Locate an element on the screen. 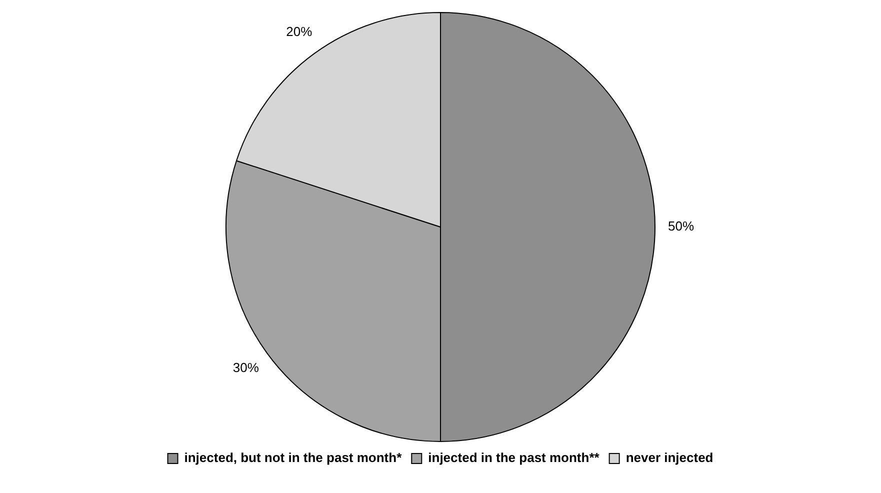 Image resolution: width=881 pixels, height=493 pixels. data-label: 20% is located at coordinates (299, 32).